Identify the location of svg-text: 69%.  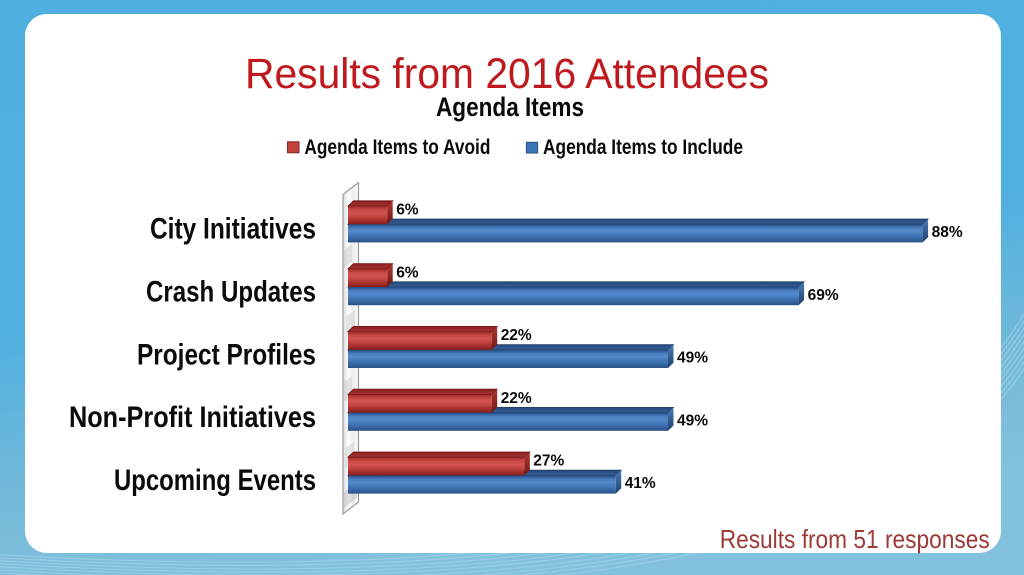
(823, 295).